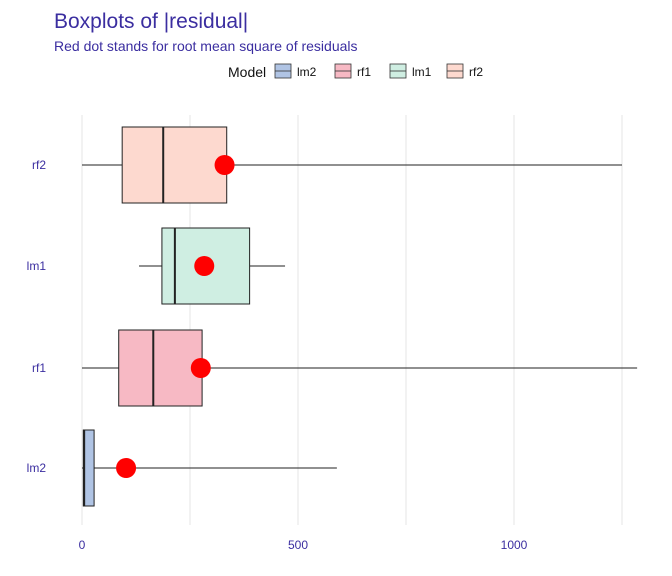 Image resolution: width=672 pixels, height=576 pixels. I want to click on legend-title: Model, so click(247, 72).